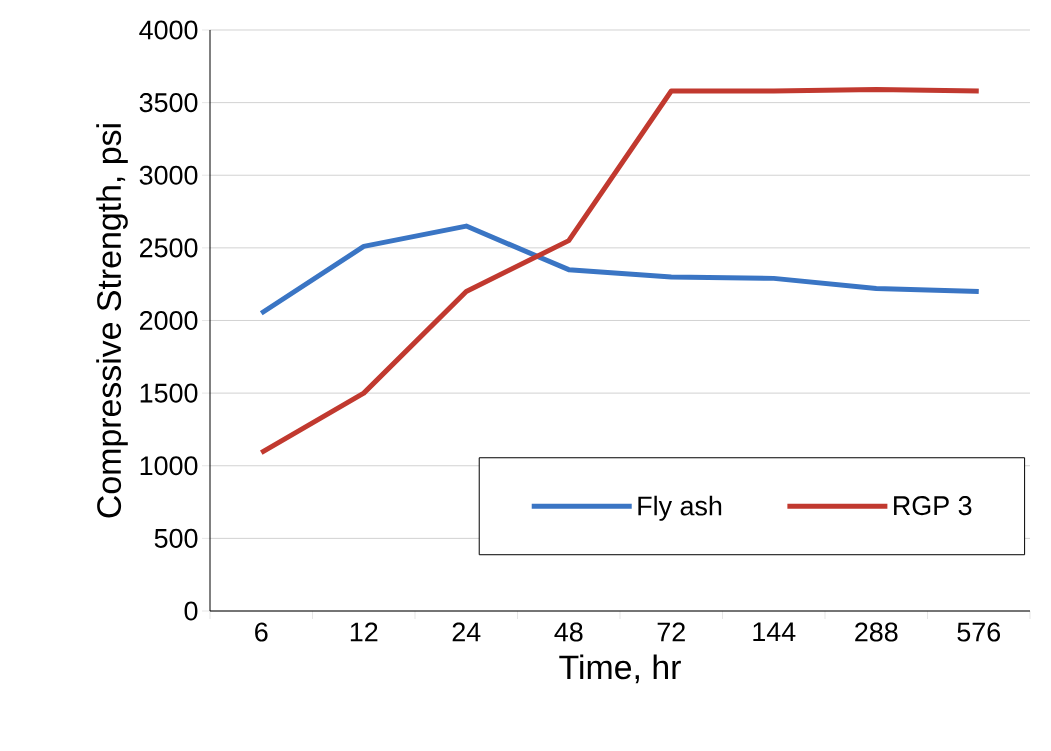  Describe the element at coordinates (168, 30) in the screenshot. I see `y-tick-label: 4000` at that location.